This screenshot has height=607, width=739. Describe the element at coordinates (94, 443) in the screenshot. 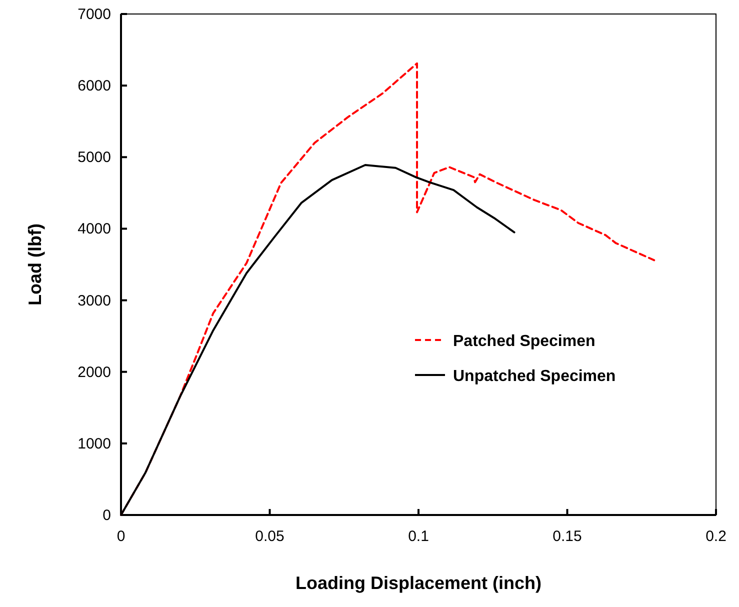

I see `y-tick-label: 1000` at that location.